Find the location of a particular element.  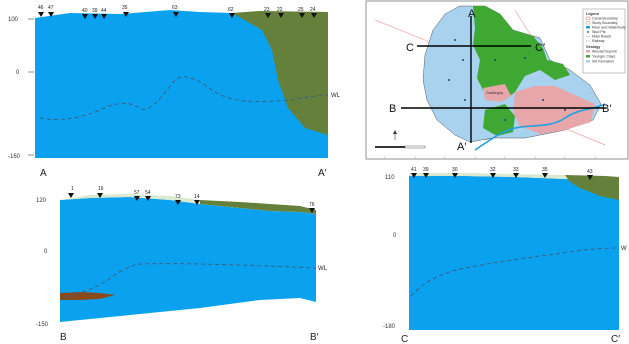

map-scale-bar is located at coordinates (400, 147).